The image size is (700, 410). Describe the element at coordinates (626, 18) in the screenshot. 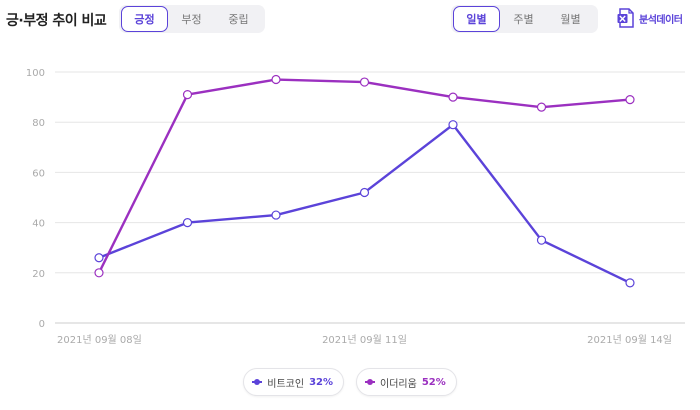

I see `excel-icon` at that location.